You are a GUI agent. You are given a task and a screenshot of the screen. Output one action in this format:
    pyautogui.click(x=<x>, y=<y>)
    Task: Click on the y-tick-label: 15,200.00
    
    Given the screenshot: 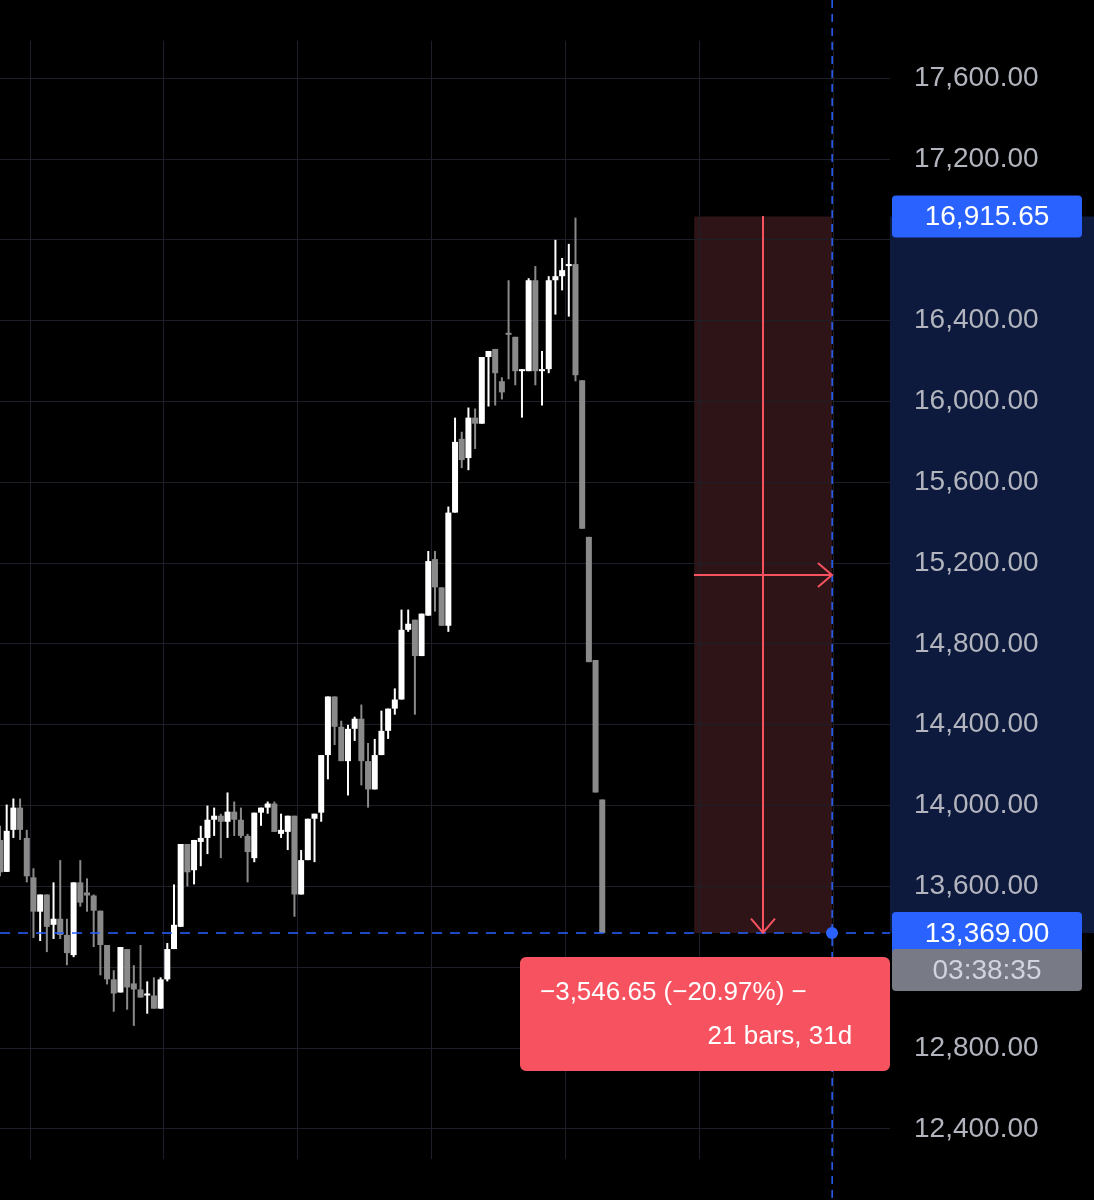 What is the action you would take?
    pyautogui.click(x=976, y=561)
    